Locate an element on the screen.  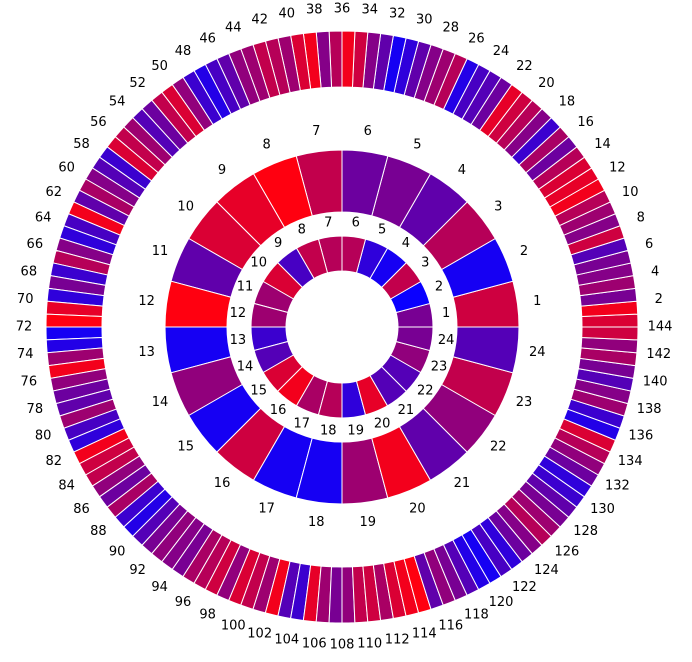
outer-label-66: 66 is located at coordinates (35, 244).